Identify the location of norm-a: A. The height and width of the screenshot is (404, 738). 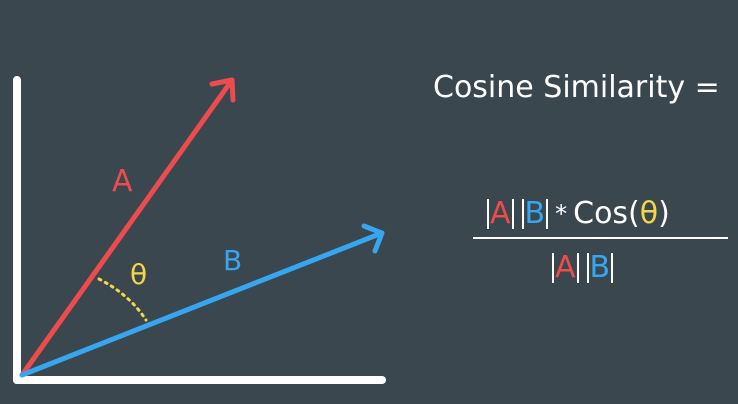
(500, 213).